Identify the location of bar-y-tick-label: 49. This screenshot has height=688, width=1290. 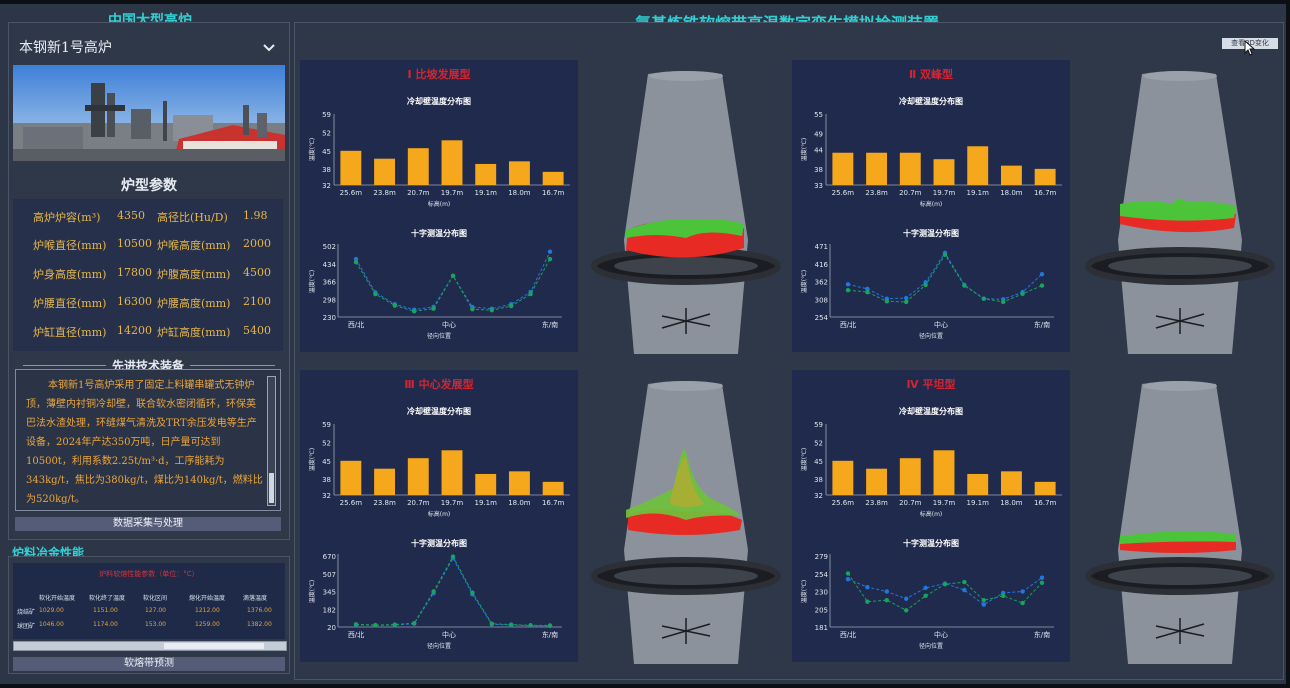
(818, 134).